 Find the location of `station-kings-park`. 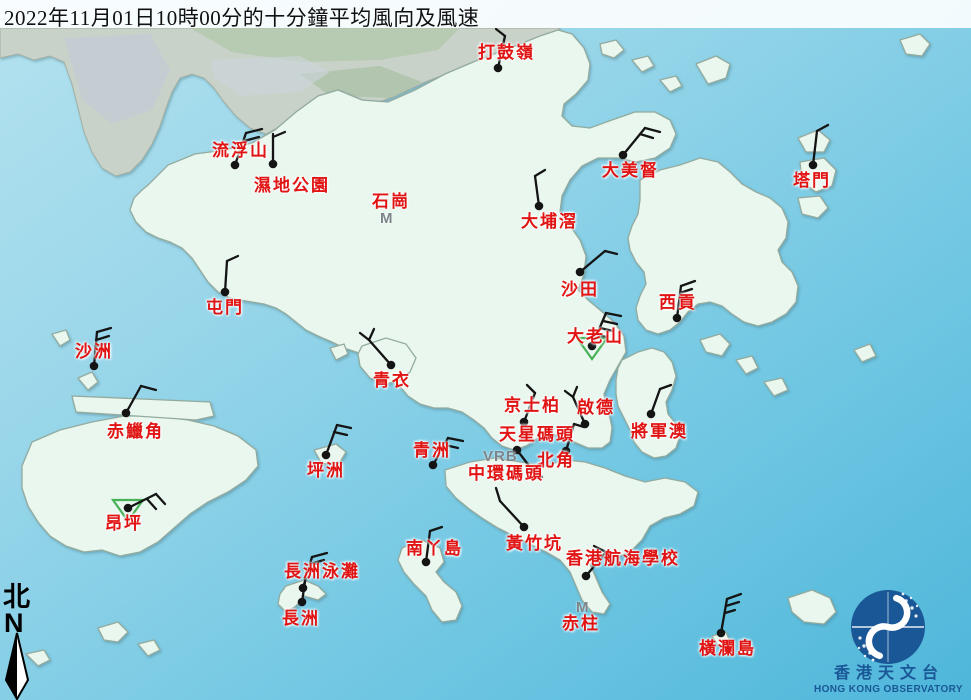

station-kings-park is located at coordinates (528, 405).